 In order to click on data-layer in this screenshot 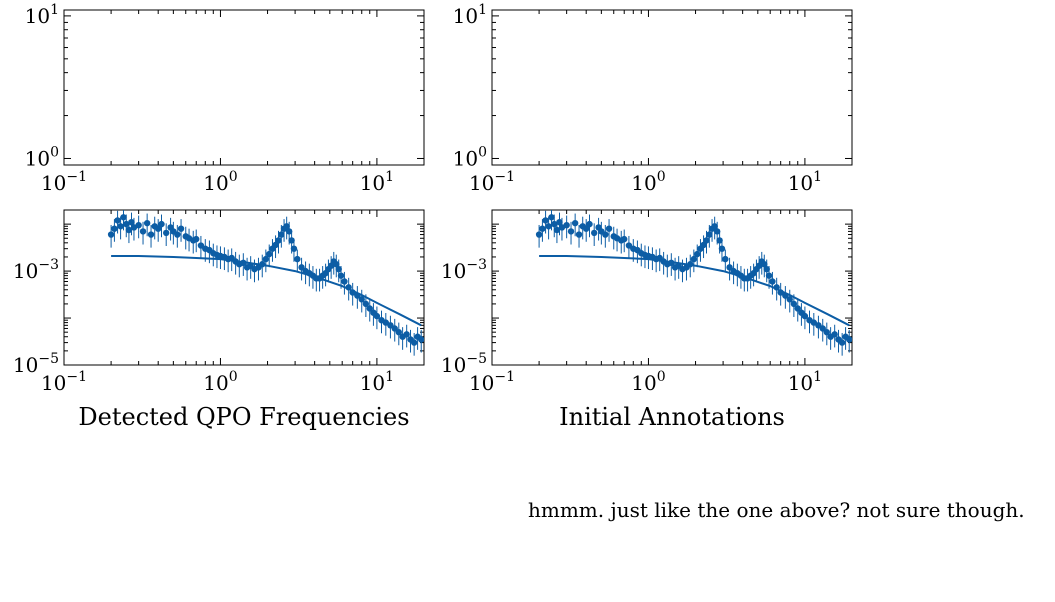, I will do `click(265, 283)`.